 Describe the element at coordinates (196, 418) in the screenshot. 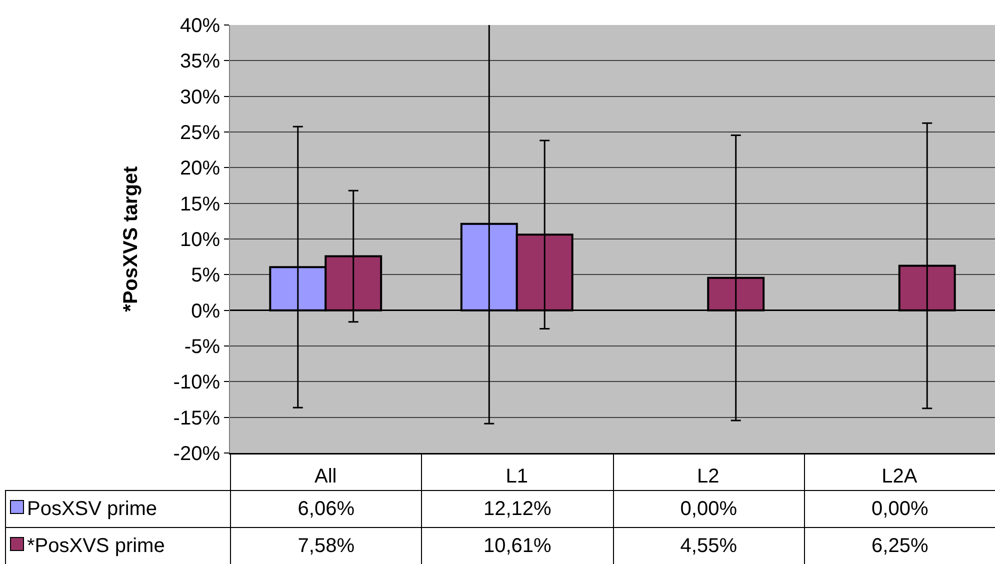

I see `y-tick-label: -15%` at that location.